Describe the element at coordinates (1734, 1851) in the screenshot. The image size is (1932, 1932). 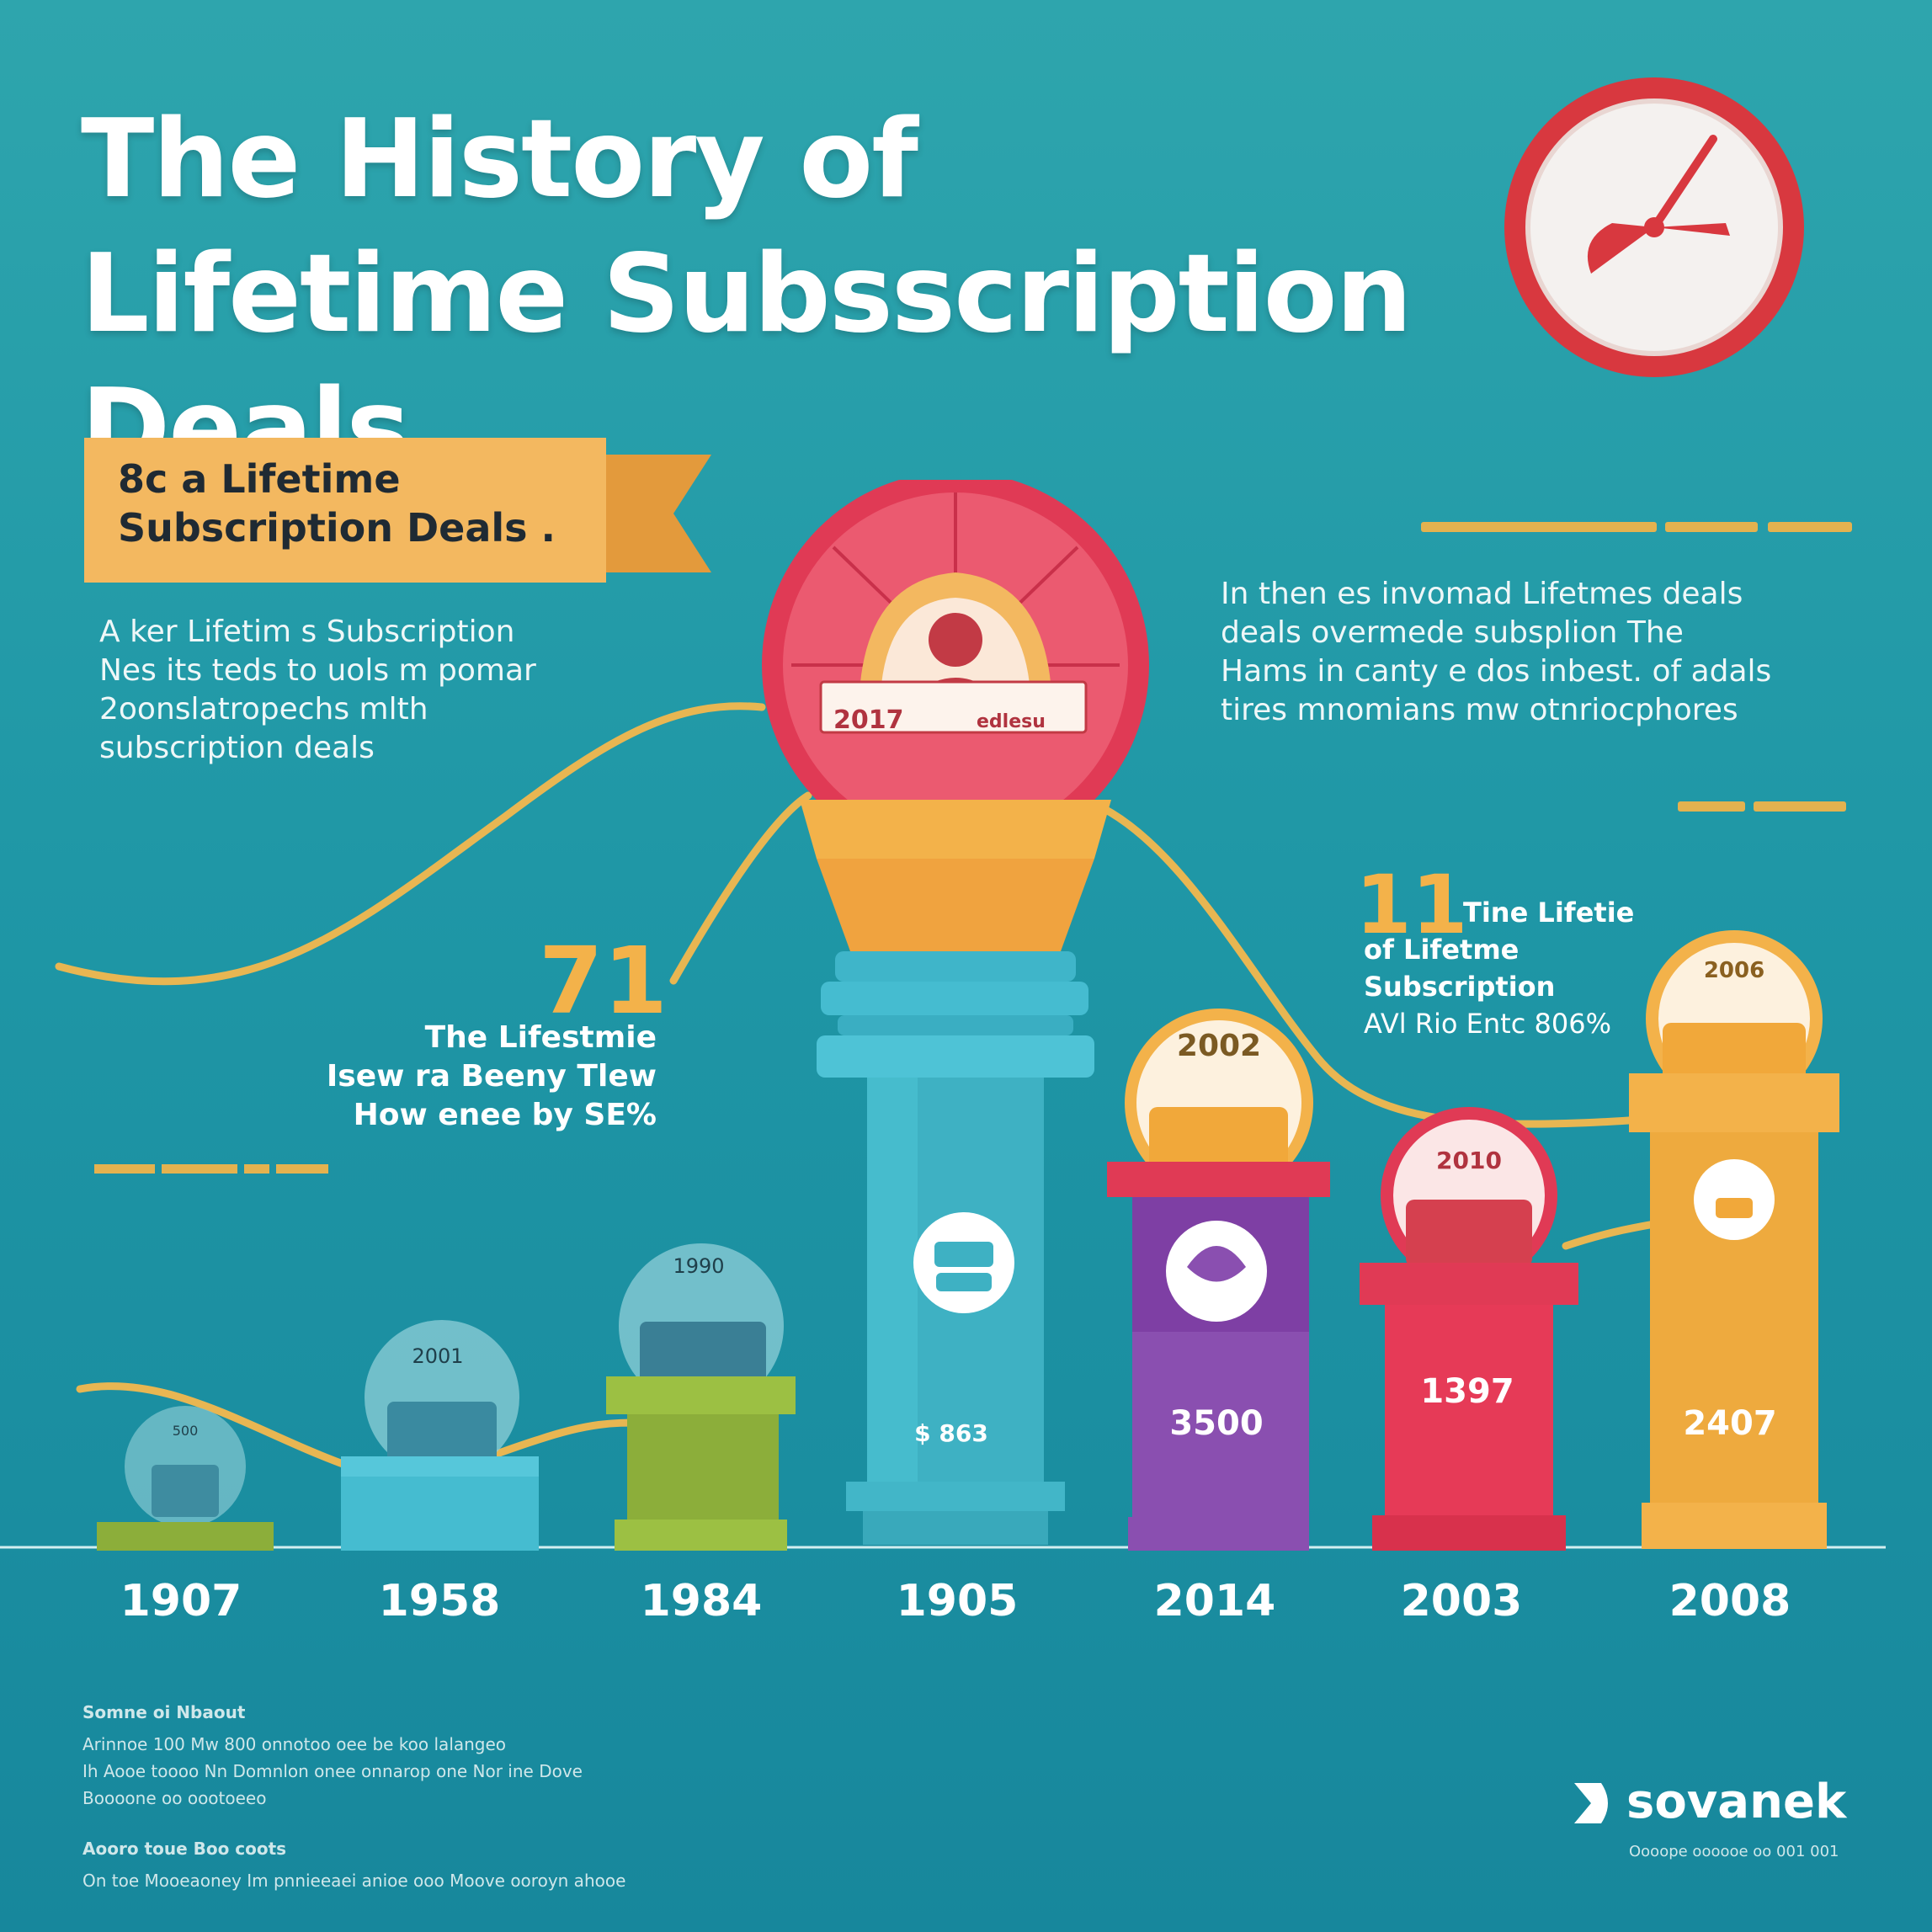
I see `logo-tagline: Oooope oooooe oo 001 001` at that location.